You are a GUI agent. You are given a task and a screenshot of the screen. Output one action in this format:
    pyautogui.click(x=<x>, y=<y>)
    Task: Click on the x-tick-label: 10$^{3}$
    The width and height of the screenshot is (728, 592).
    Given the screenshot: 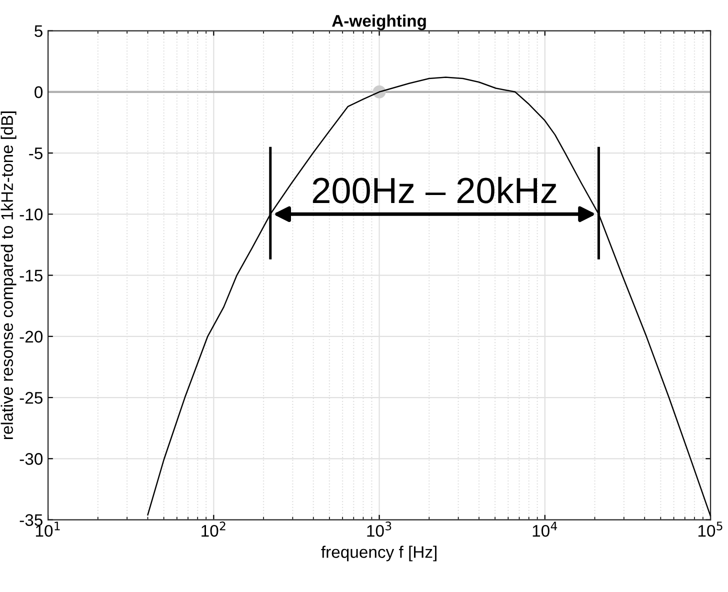 What is the action you would take?
    pyautogui.click(x=379, y=529)
    